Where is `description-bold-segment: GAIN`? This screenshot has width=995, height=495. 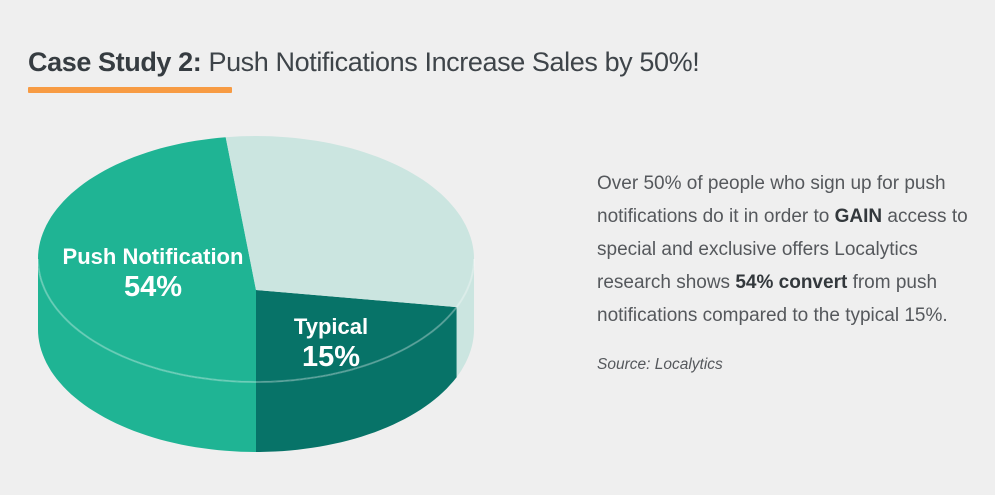
description-bold-segment: GAIN is located at coordinates (858, 216).